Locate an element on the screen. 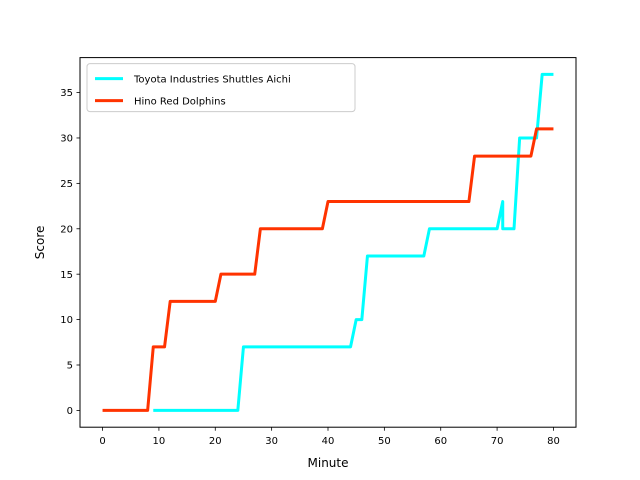 The image size is (640, 480). y-tick-label: 30 is located at coordinates (66, 139).